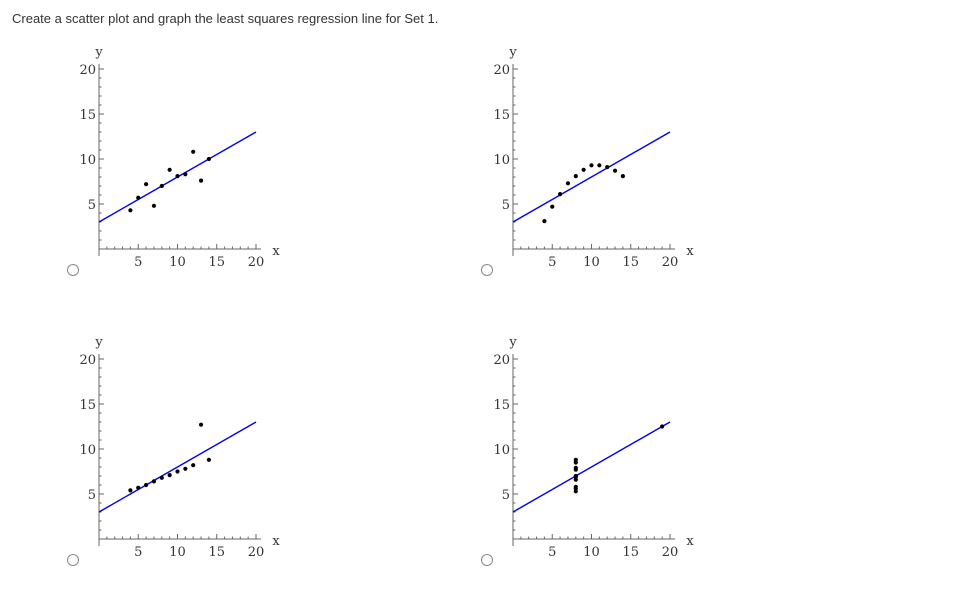  I want to click on scatter-plot-2: 5 10 15 20 5 10 15 20 x y, so click(593, 157).